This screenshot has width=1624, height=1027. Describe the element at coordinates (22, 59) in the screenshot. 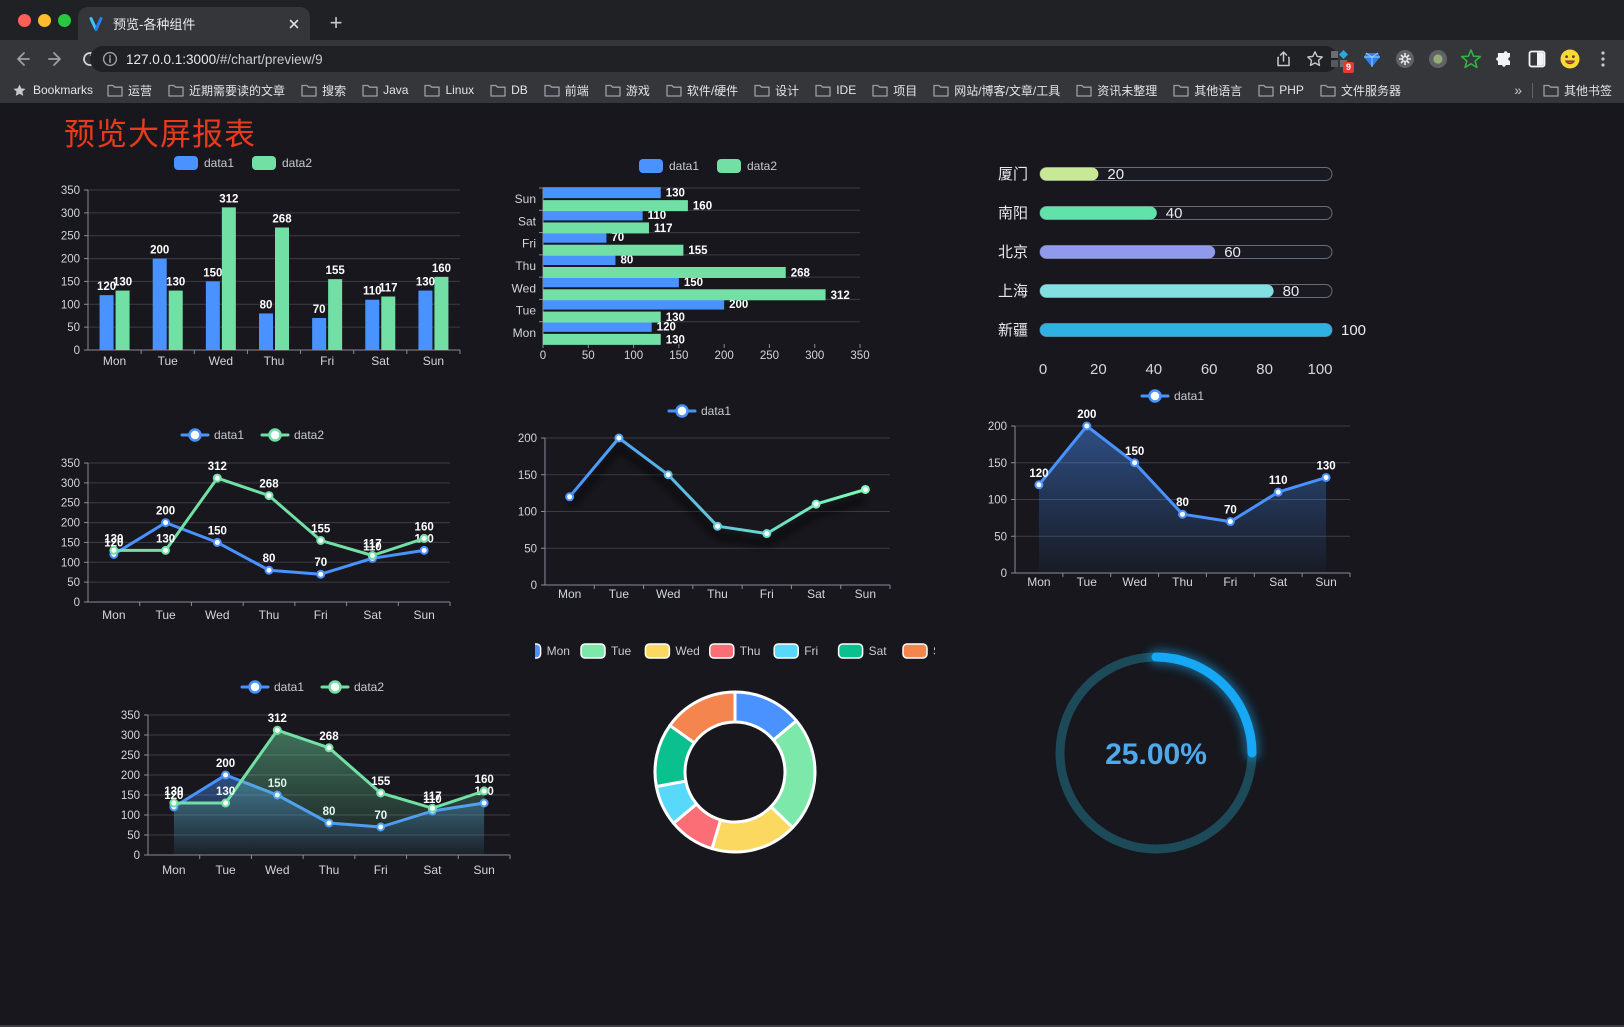

I see `back-icon` at that location.